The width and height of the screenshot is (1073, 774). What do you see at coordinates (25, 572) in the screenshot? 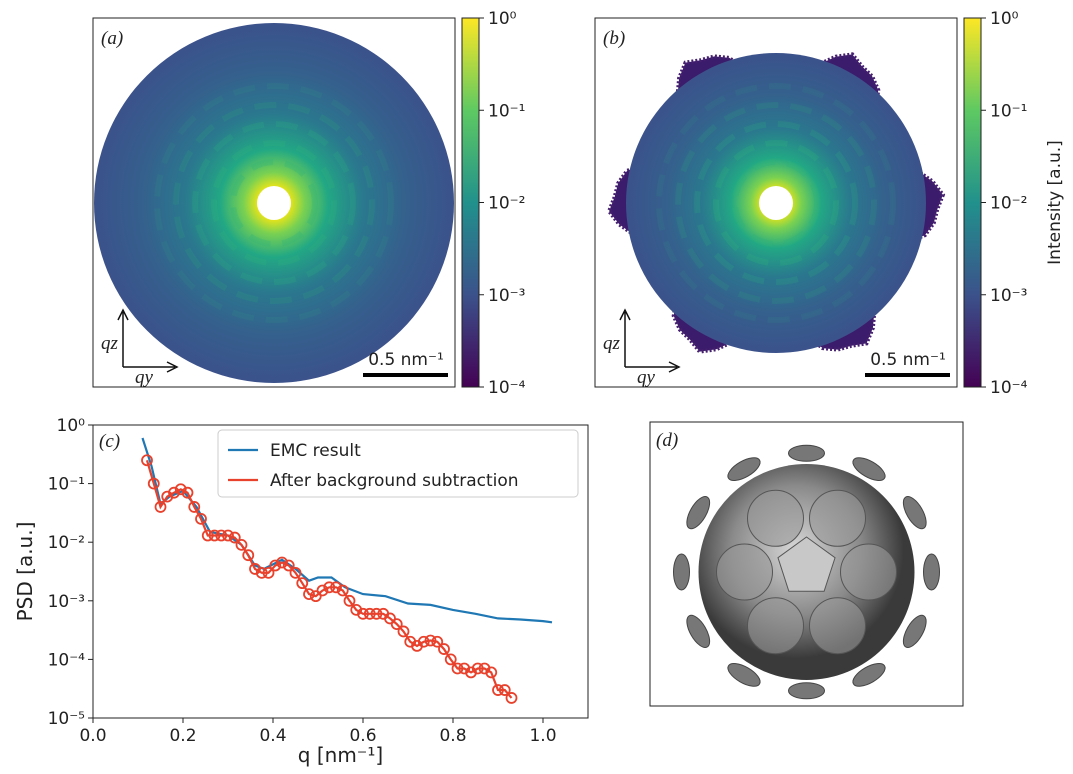
I see `y-axis-label: PSD [a.u.]` at bounding box center [25, 572].